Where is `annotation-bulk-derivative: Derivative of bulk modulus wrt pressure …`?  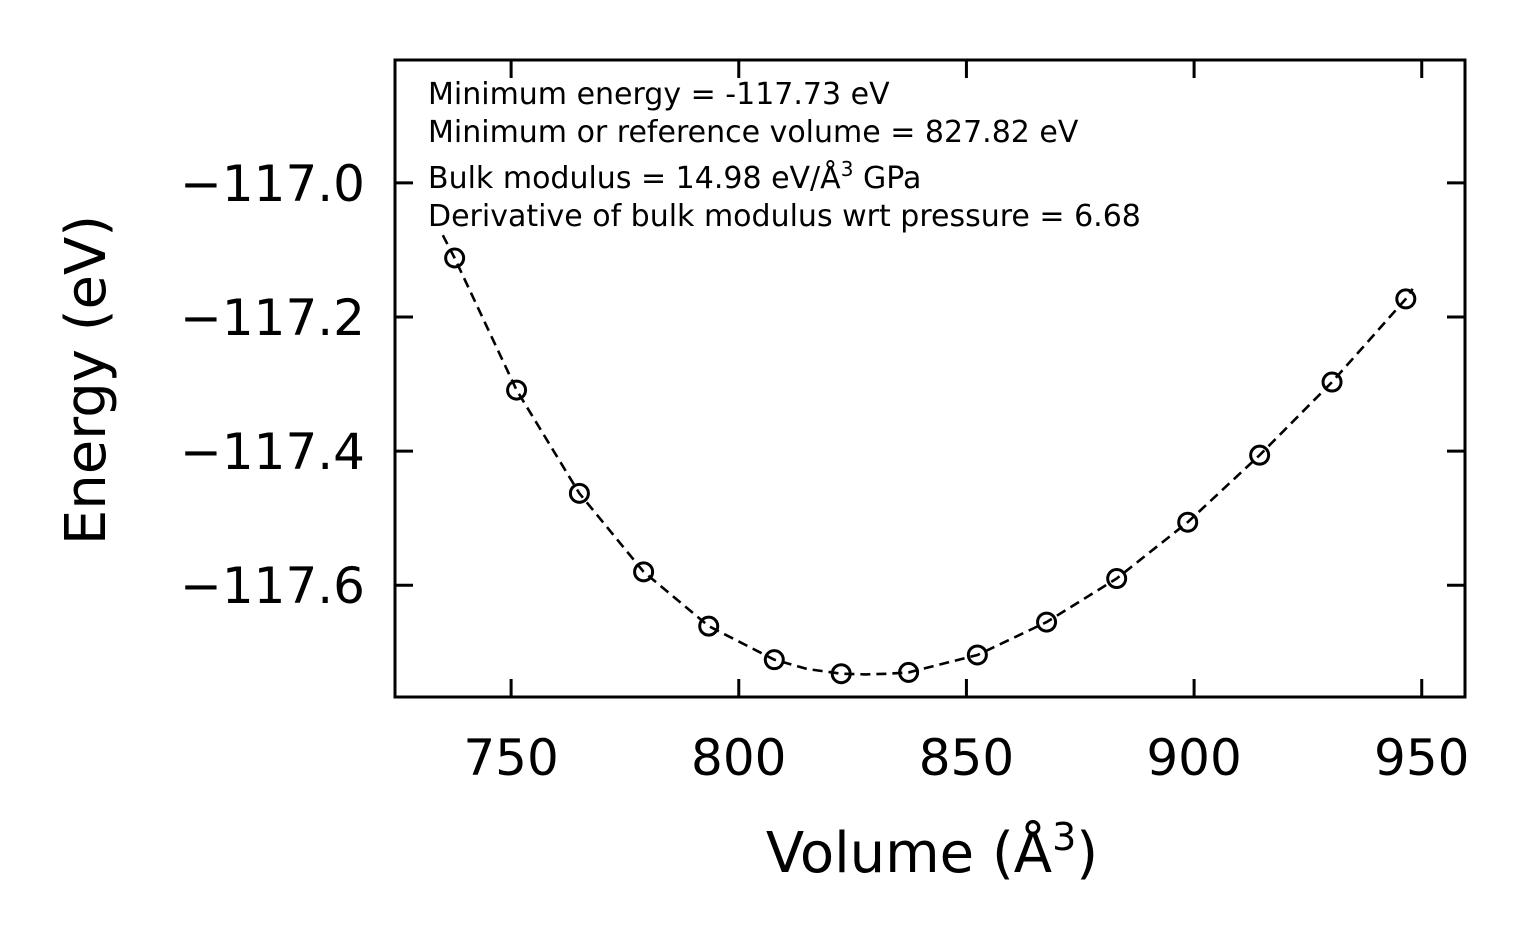 annotation-bulk-derivative: Derivative of bulk modulus wrt pressure … is located at coordinates (784, 216).